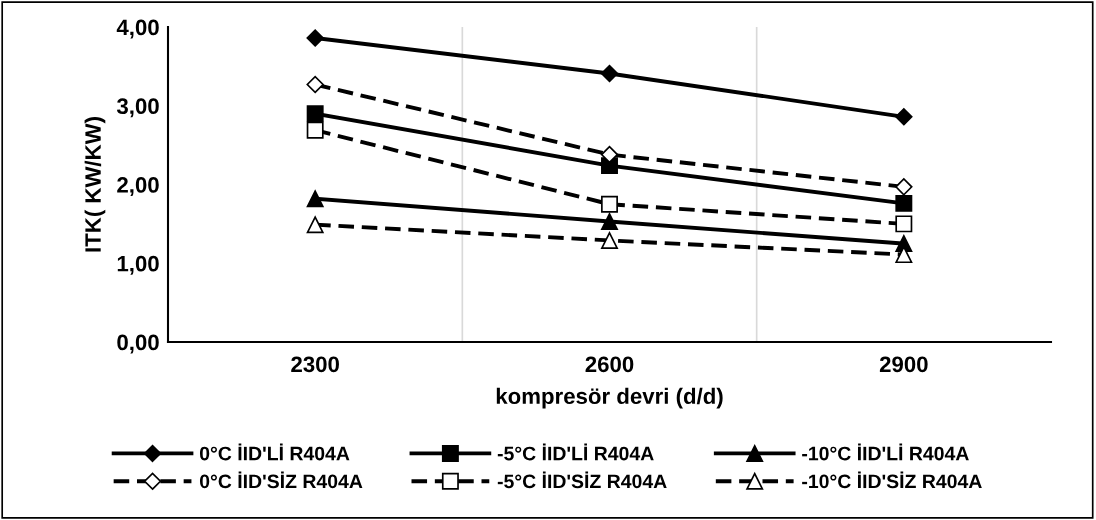  I want to click on x-tick-label: 2300, so click(315, 364).